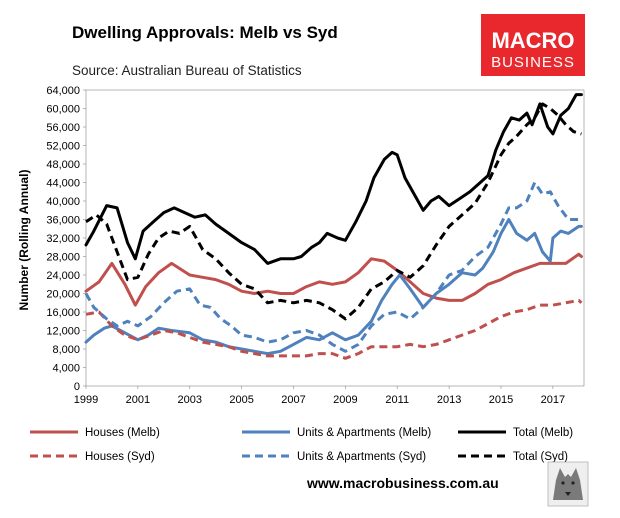 Image resolution: width=620 pixels, height=518 pixels. Describe the element at coordinates (334, 329) in the screenshot. I see `series-line-houses-syd` at that location.